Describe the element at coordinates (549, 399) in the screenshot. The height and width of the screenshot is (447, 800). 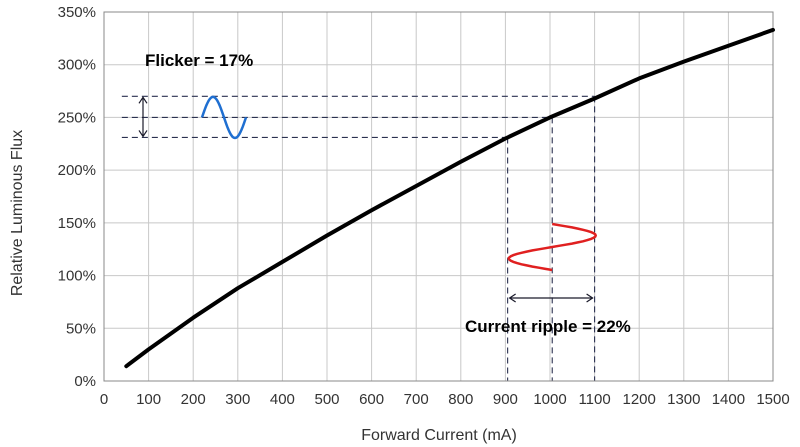
I see `x-tick-label: 1000` at that location.